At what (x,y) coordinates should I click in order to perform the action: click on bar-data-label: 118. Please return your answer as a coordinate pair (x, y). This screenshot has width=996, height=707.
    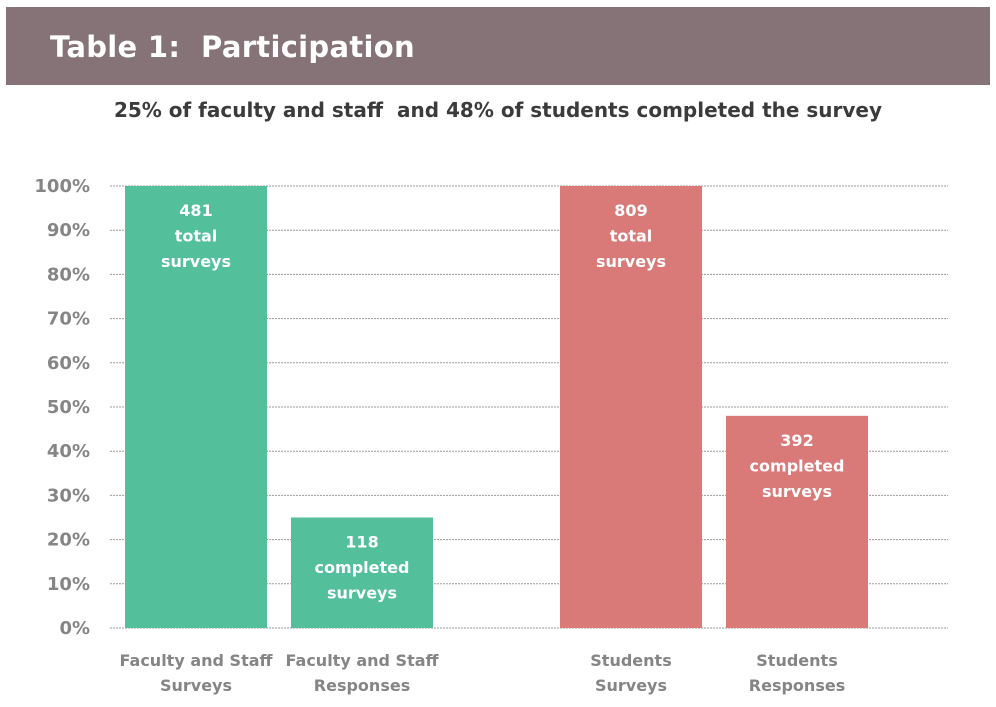
    Looking at the image, I should click on (361, 542).